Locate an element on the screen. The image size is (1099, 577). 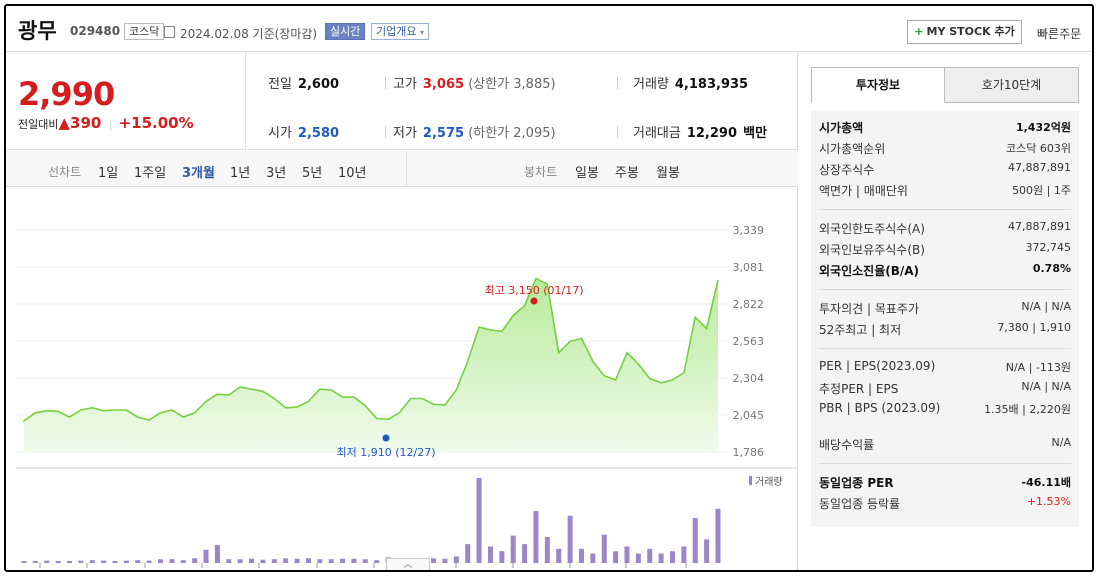
collapse-button: ︿ is located at coordinates (408, 564).